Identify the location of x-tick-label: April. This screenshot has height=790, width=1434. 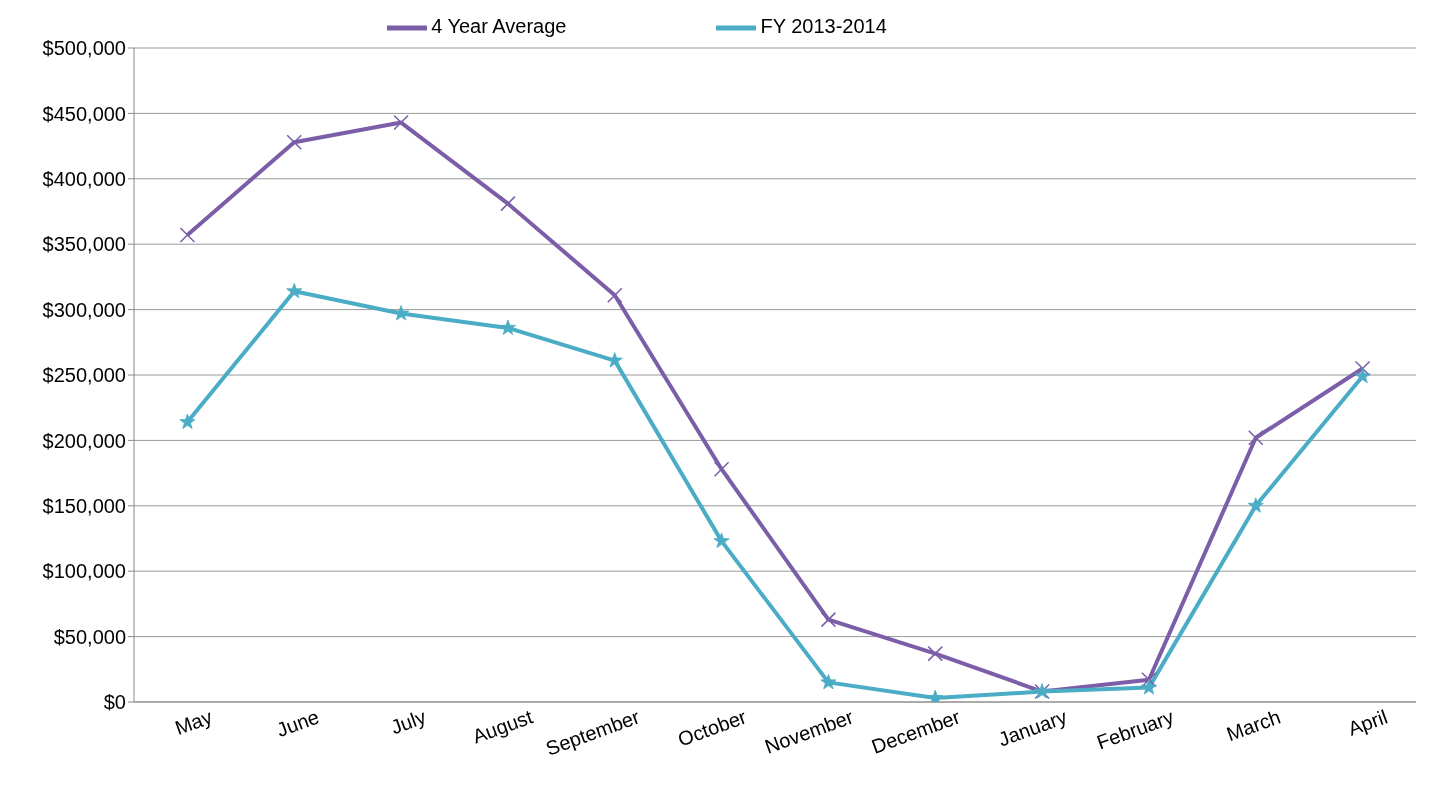
(1368, 722).